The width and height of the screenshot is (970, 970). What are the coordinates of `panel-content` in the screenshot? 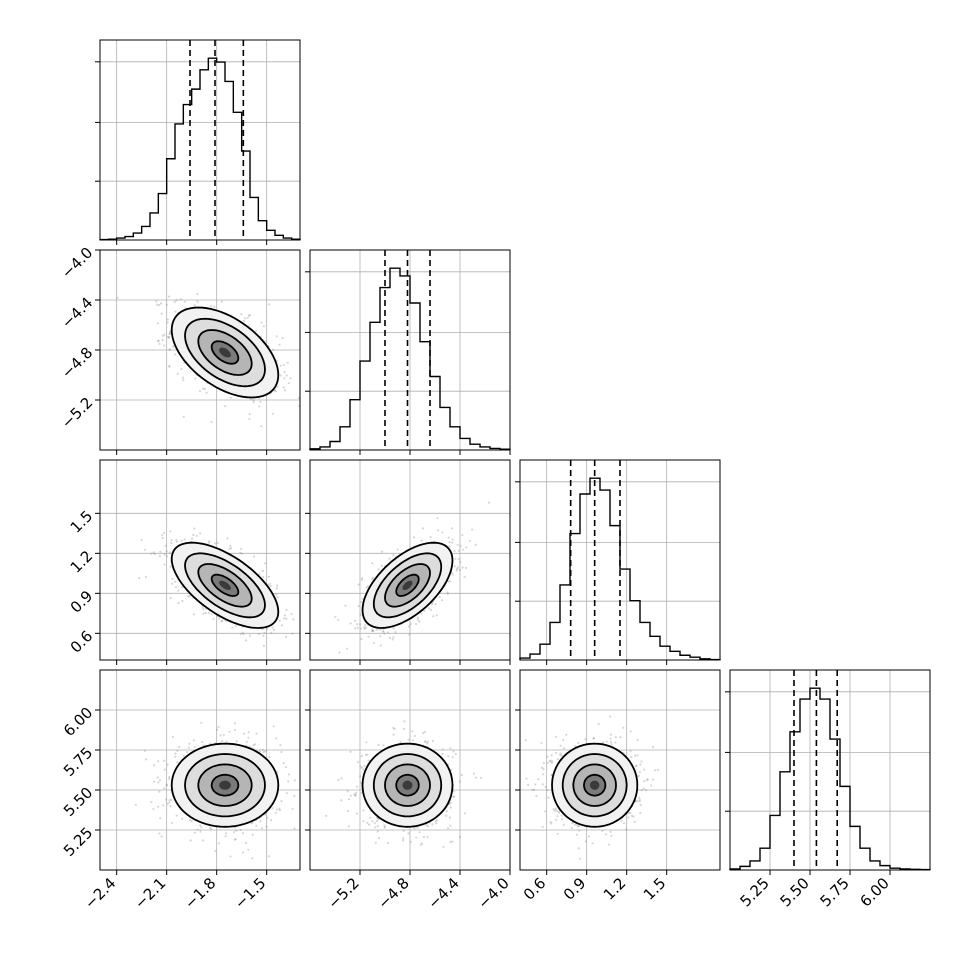 It's located at (412, 577).